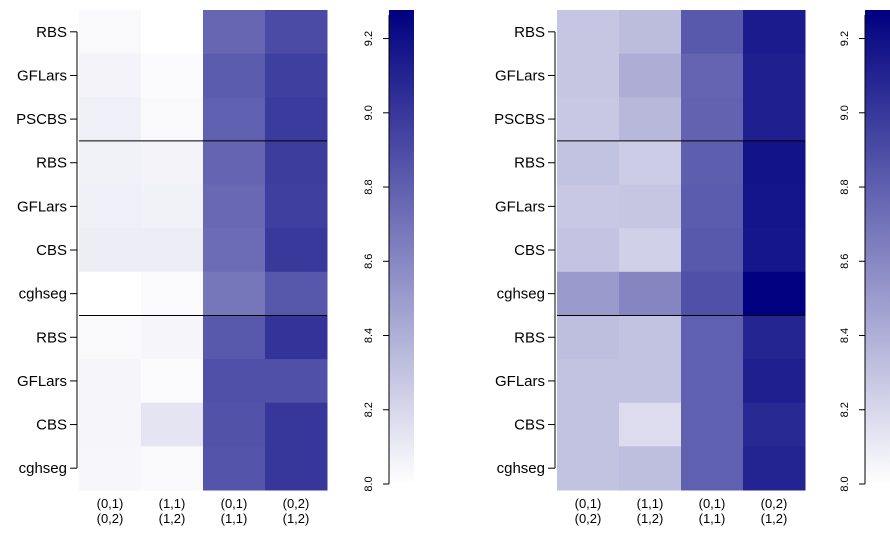 The image size is (890, 534). I want to click on colorbar: 8.0 8.2 8.4 8.6 8.8 9.0 9.2, so click(388, 251).